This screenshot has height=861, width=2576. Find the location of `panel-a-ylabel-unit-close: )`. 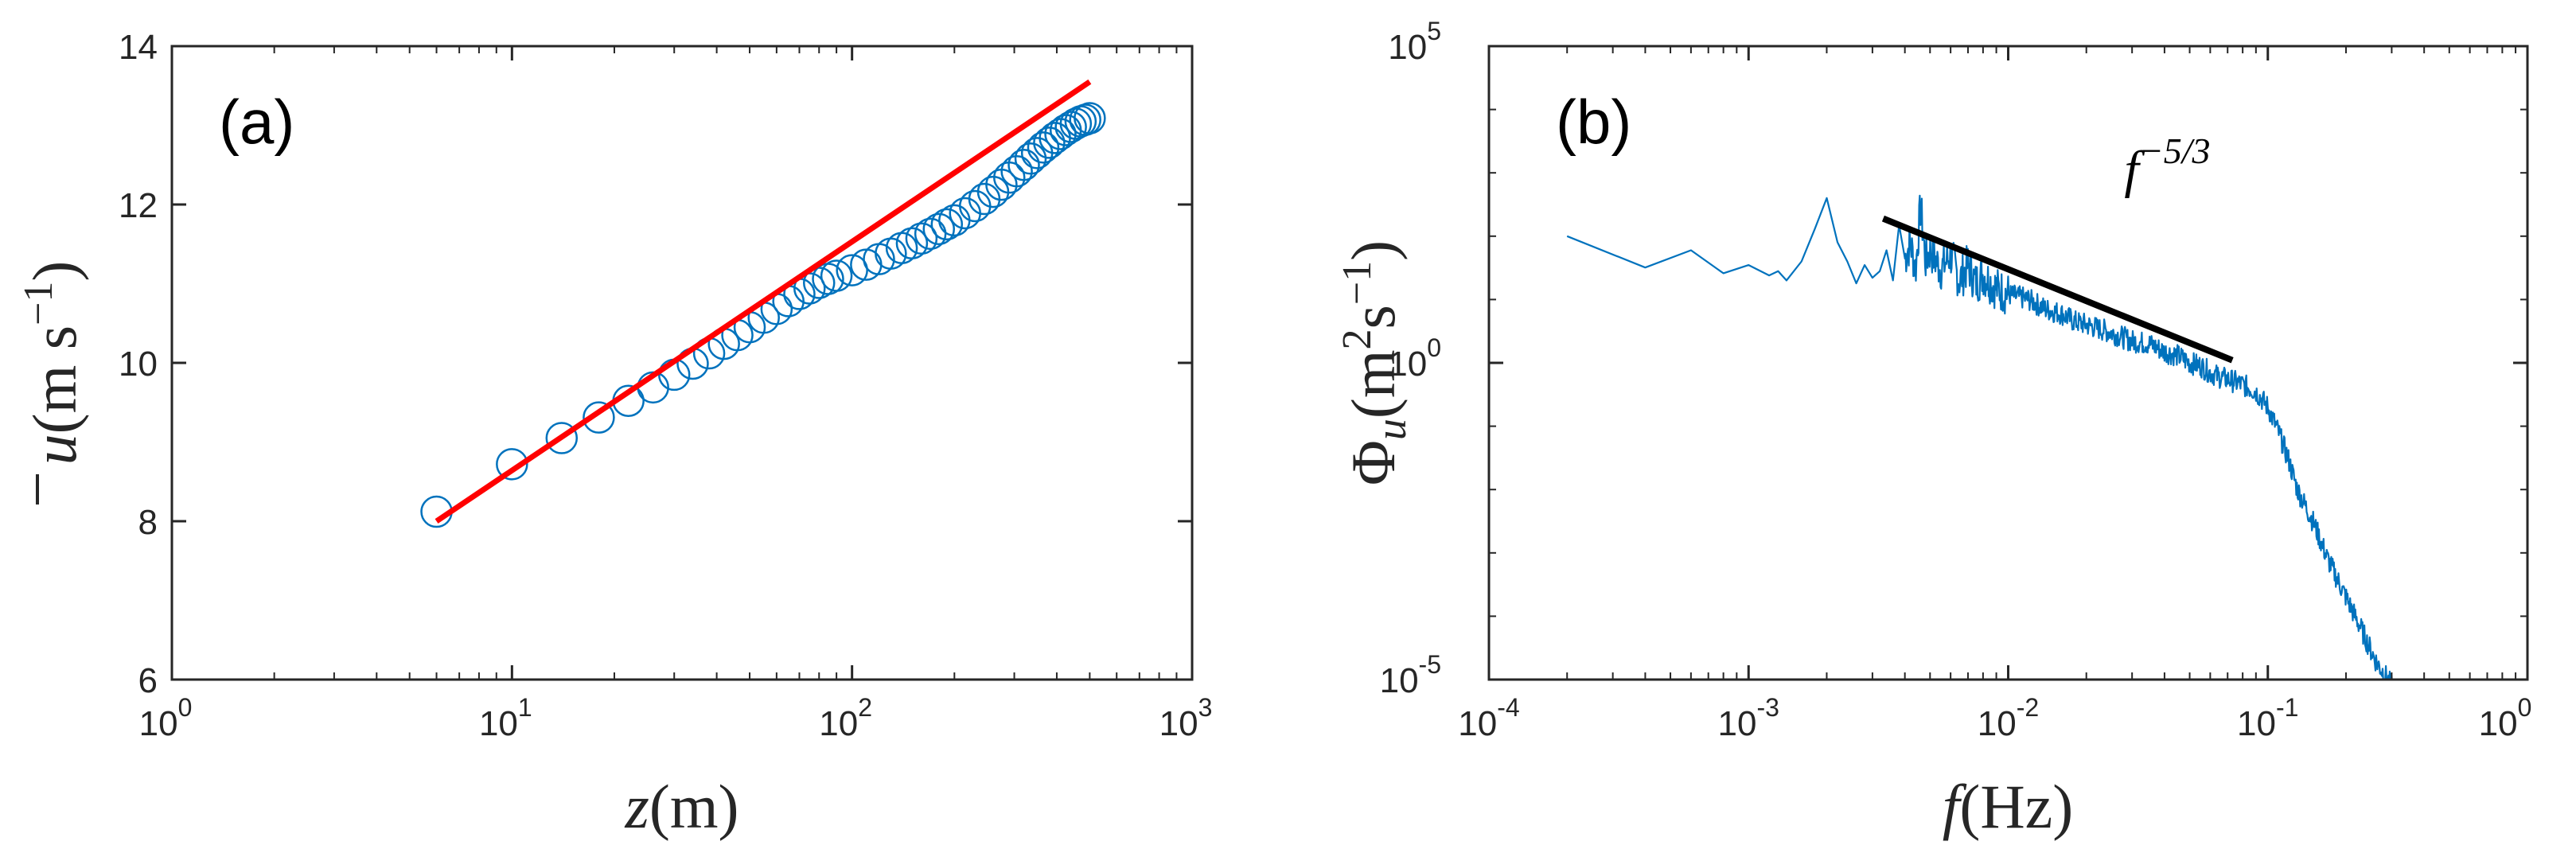

panel-a-ylabel-unit-close: ) is located at coordinates (54, 271).